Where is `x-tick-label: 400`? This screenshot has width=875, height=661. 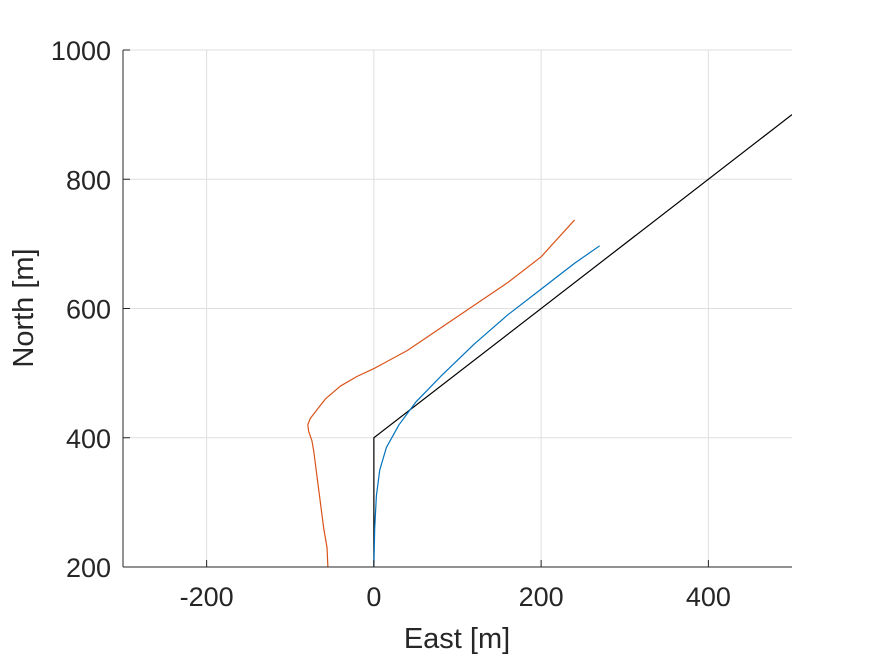 x-tick-label: 400 is located at coordinates (708, 597).